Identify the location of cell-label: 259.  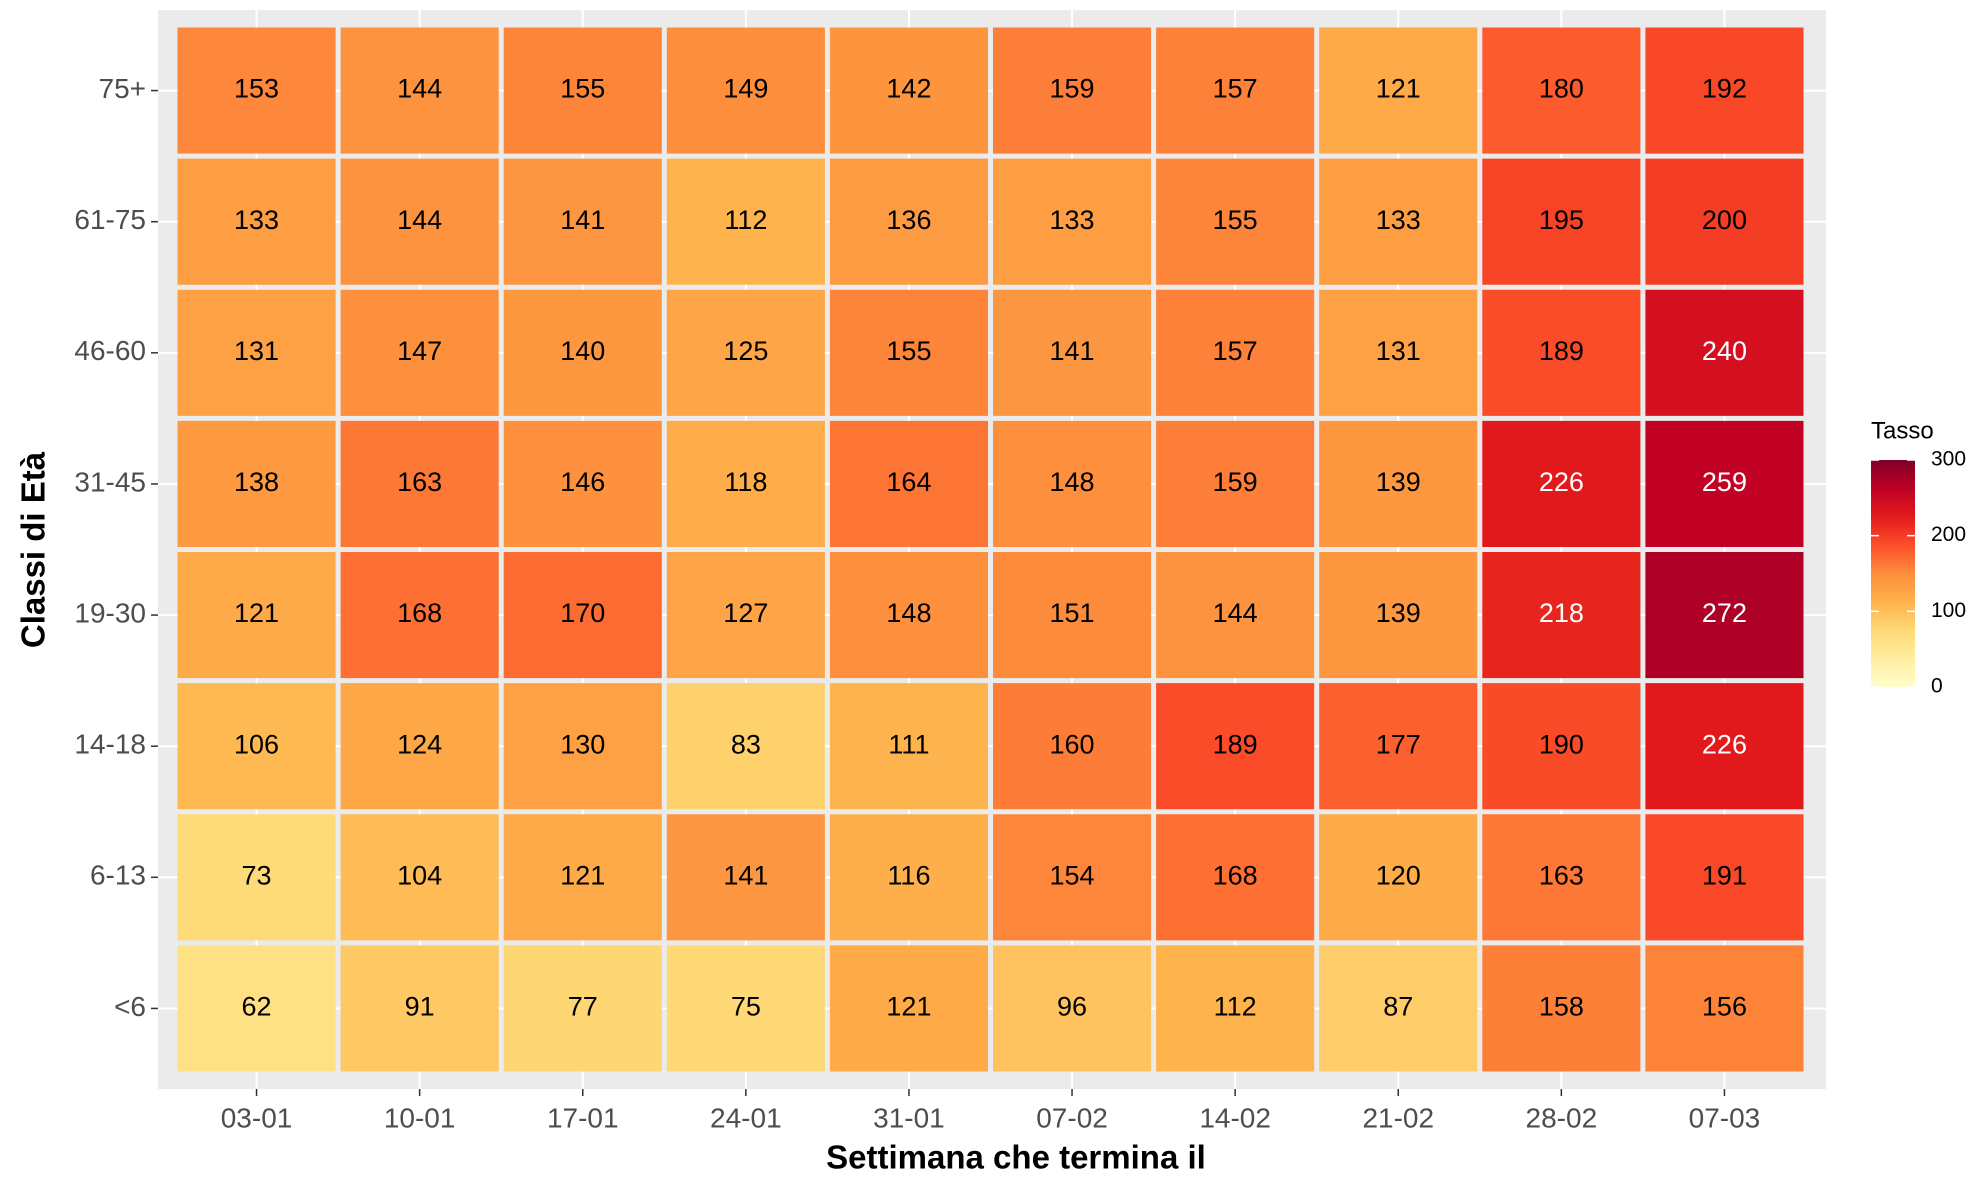
(1724, 482).